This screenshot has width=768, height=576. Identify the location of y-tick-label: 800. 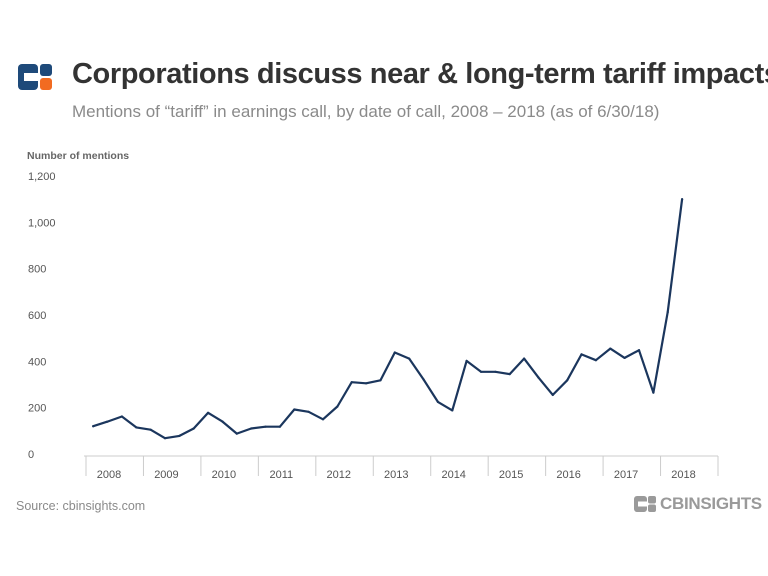
(37, 270).